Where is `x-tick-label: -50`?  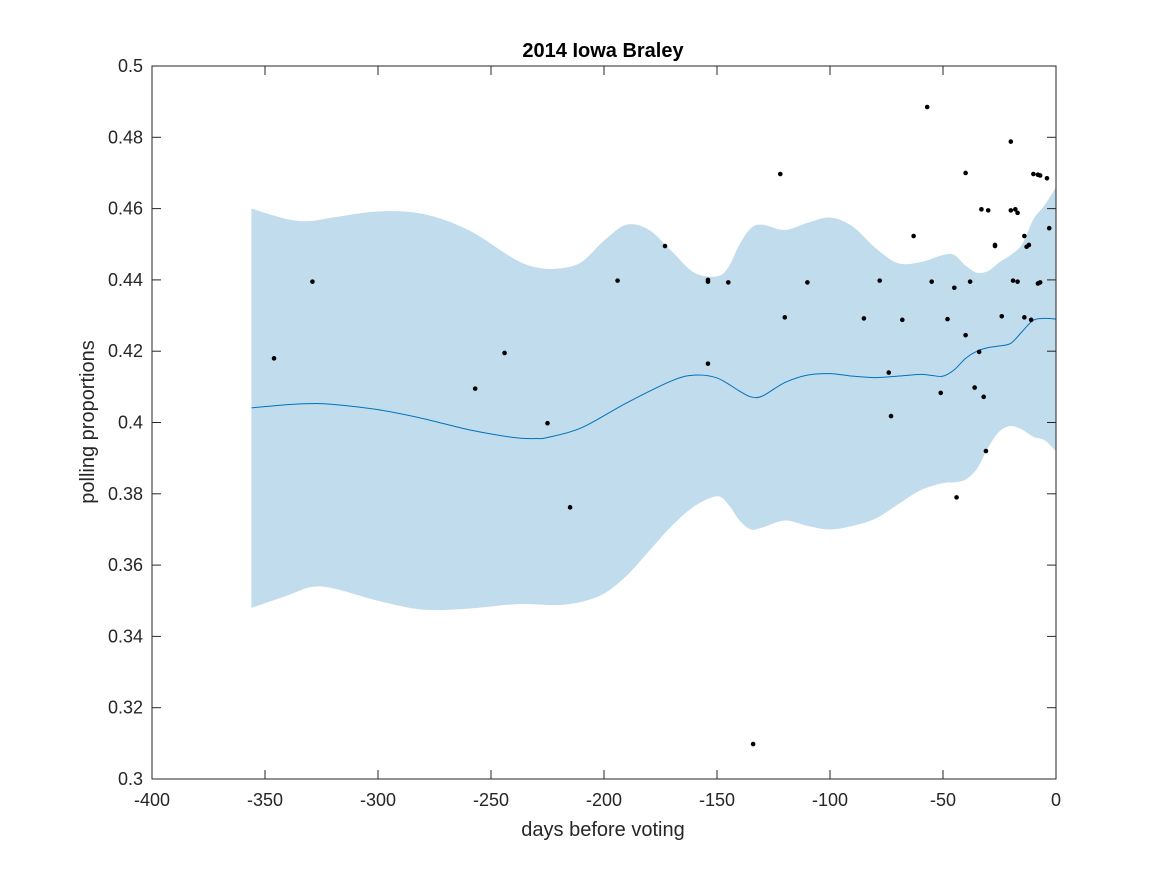
x-tick-label: -50 is located at coordinates (943, 800).